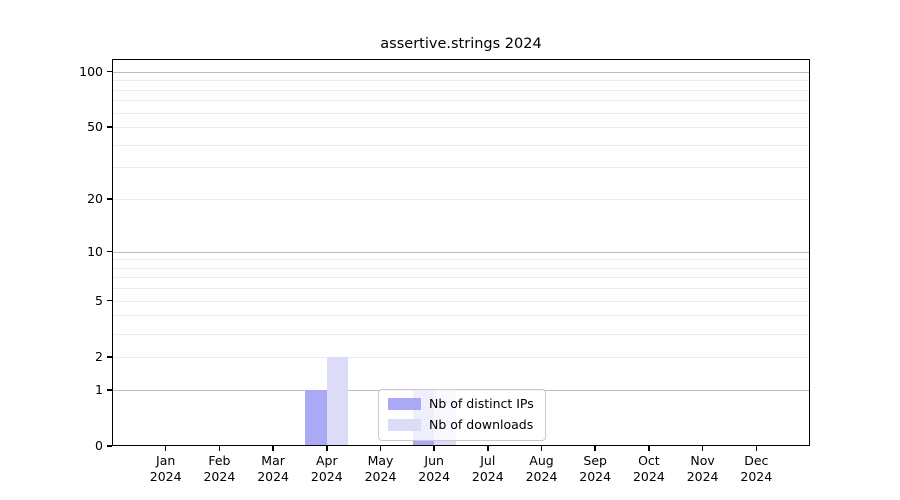 The height and width of the screenshot is (500, 900). What do you see at coordinates (99, 445) in the screenshot?
I see `y-tick-label: 0` at bounding box center [99, 445].